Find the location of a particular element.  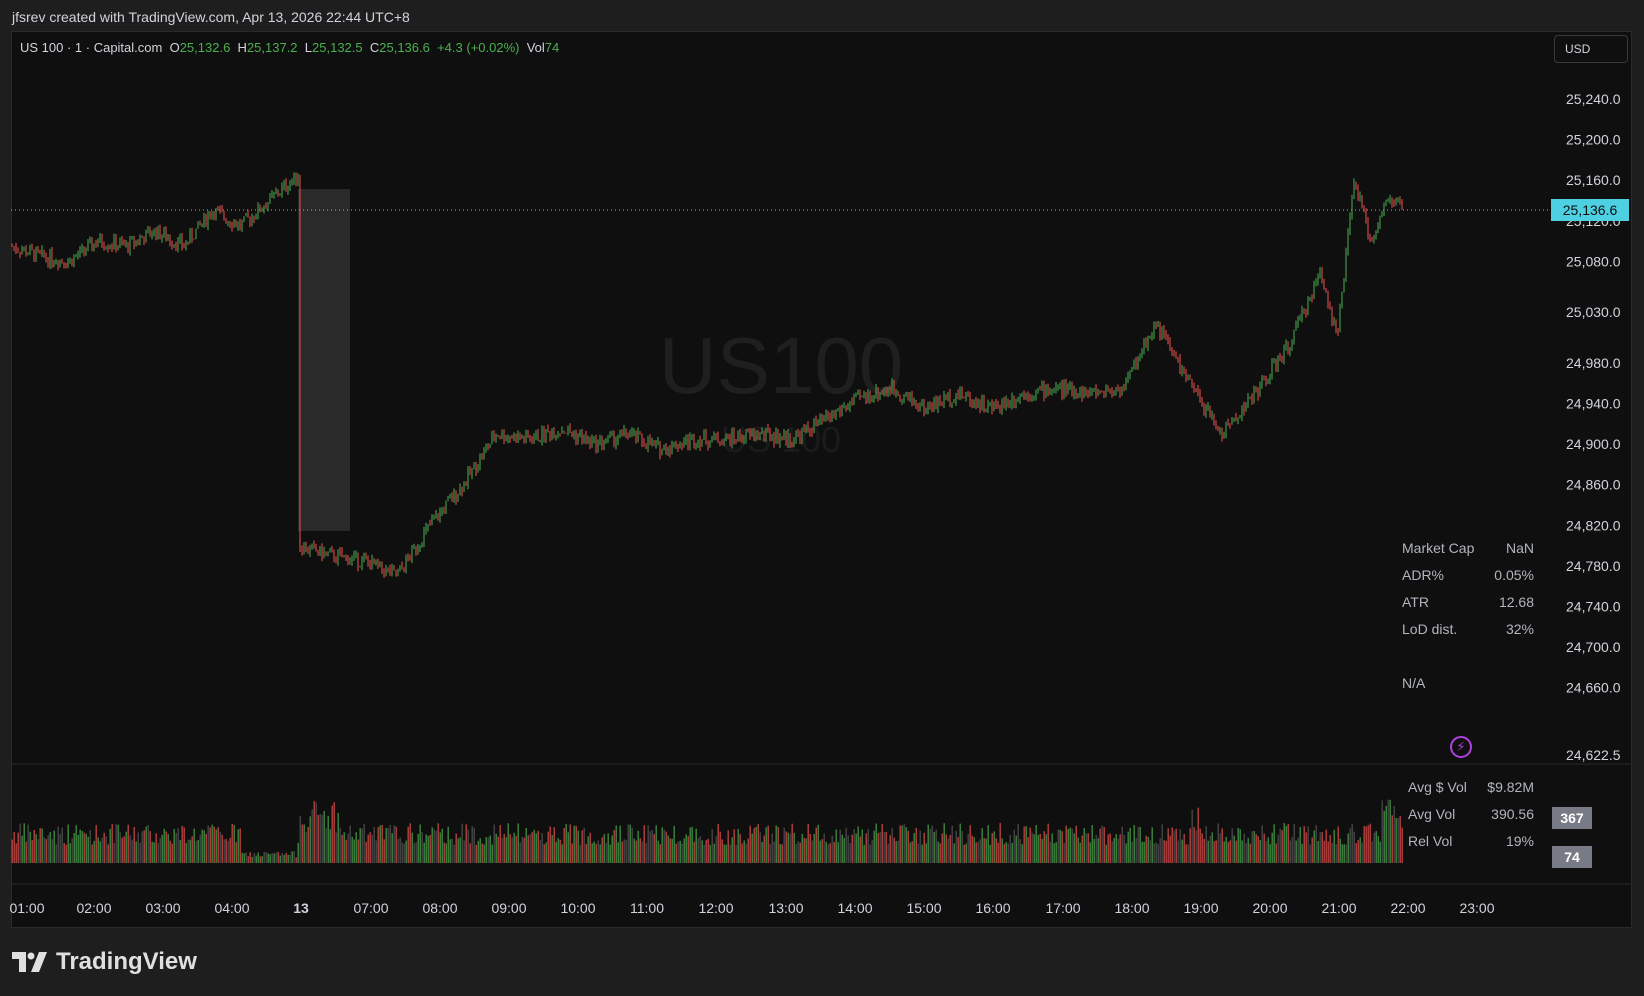

legend-symbol: US 100 · 1 · Capital.com is located at coordinates (91, 47).